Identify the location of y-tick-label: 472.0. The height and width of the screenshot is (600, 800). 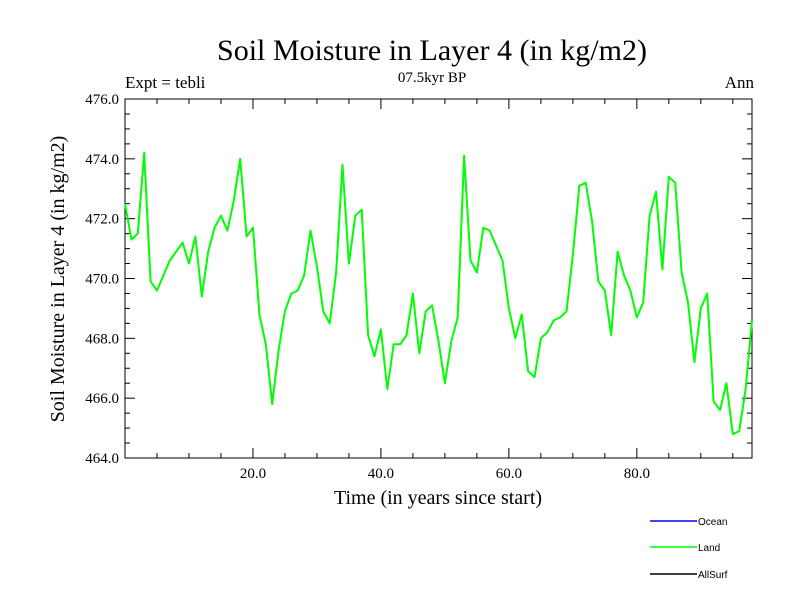
(102, 220).